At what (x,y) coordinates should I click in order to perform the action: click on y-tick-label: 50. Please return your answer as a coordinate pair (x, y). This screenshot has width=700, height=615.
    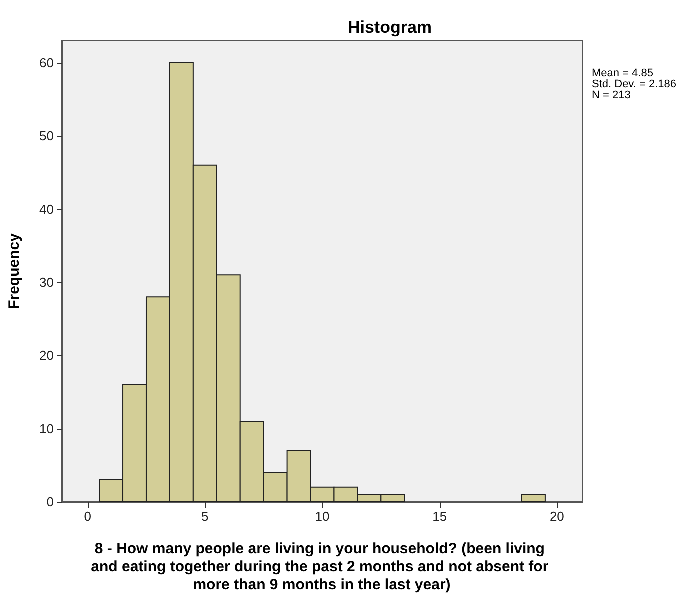
    Looking at the image, I should click on (47, 136).